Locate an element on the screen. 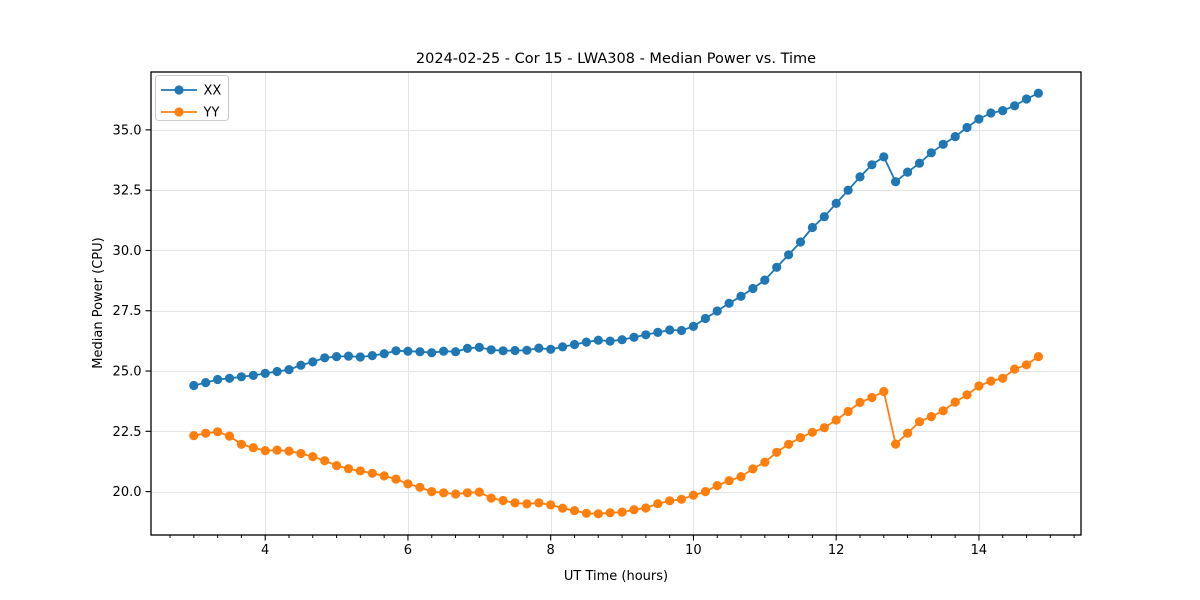 This screenshot has width=1200, height=600. x-tick-label: 4 is located at coordinates (265, 550).